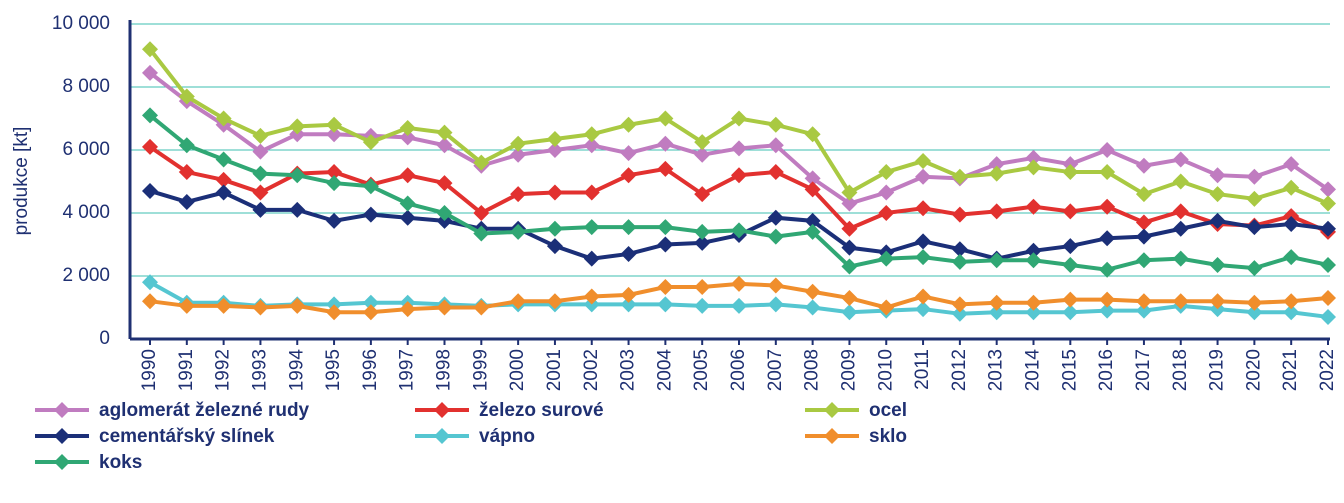 Image resolution: width=1344 pixels, height=503 pixels. Describe the element at coordinates (187, 436) in the screenshot. I see `legend-label: cementářský slínek` at that location.